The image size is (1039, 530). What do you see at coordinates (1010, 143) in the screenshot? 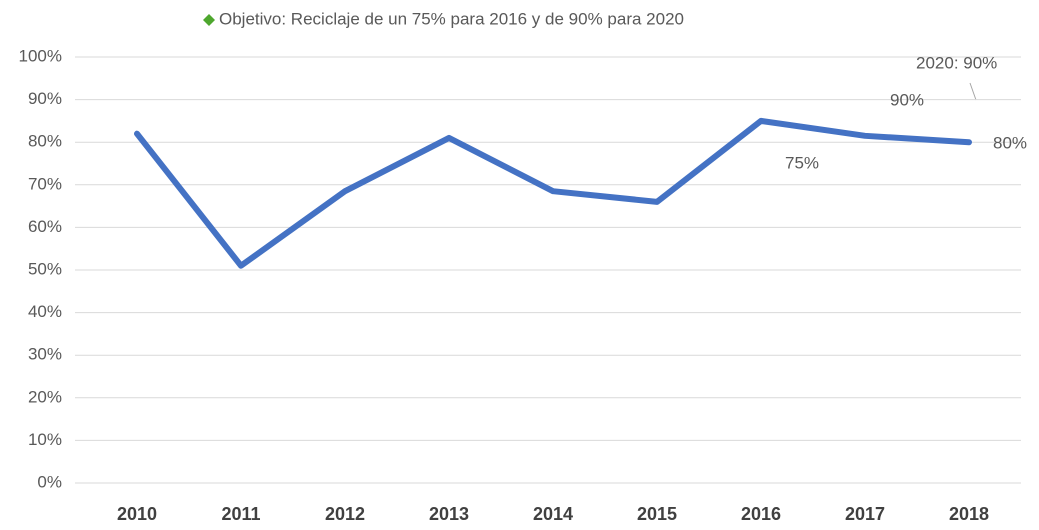
I see `data-label: 80%` at bounding box center [1010, 143].